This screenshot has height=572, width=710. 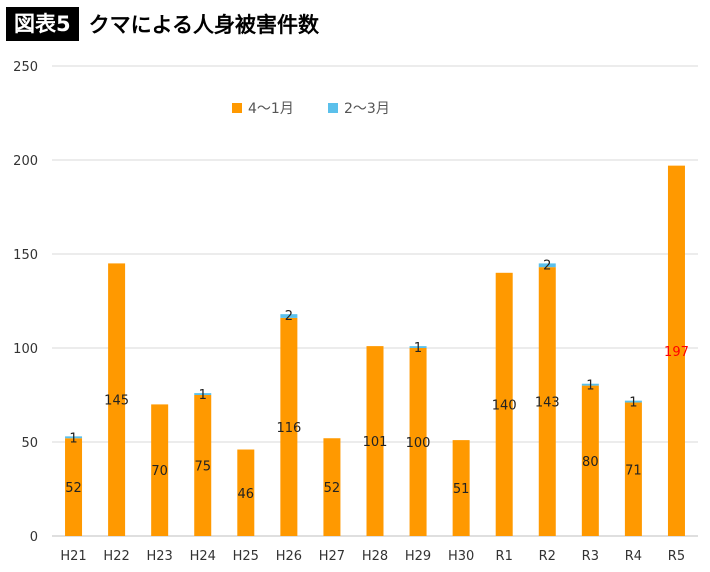 I want to click on data-label: 80, so click(x=590, y=462).